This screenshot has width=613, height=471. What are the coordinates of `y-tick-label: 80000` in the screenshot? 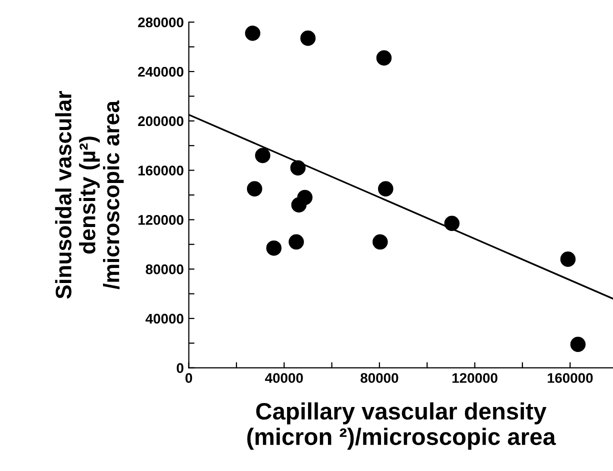 It's located at (165, 269).